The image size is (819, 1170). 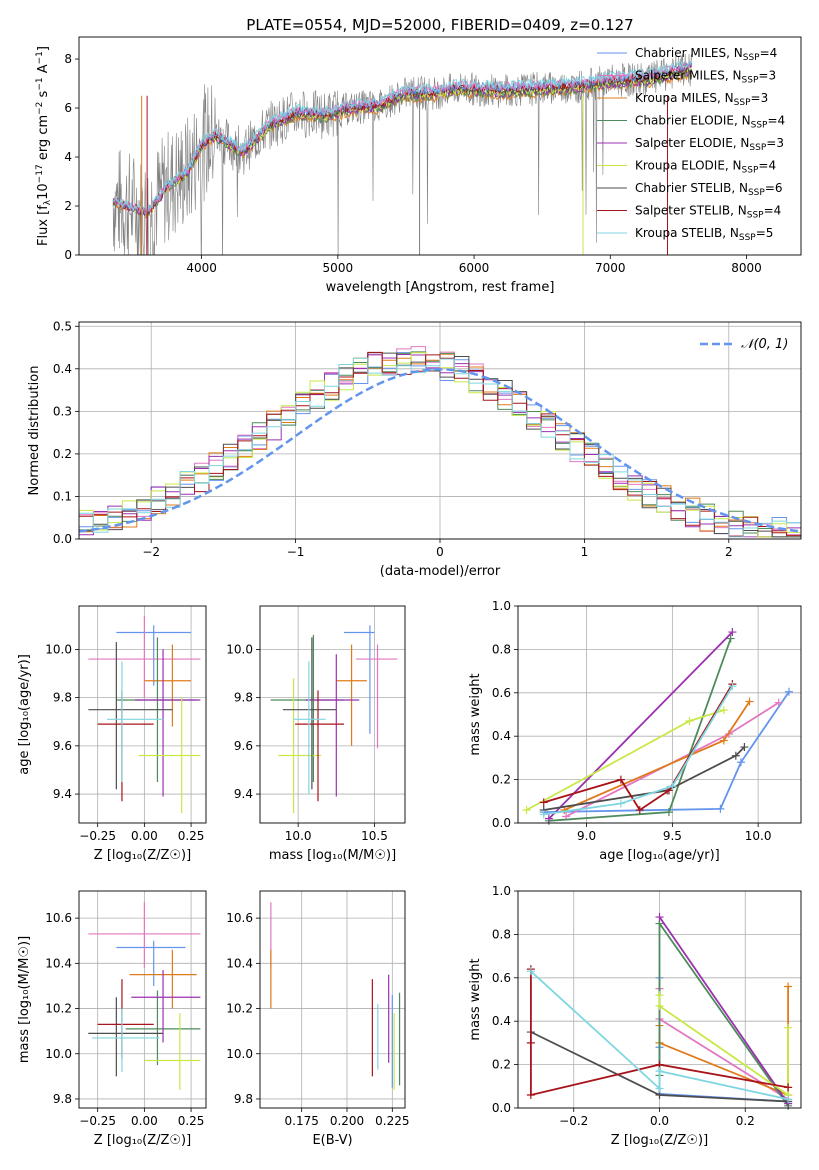 I want to click on weight-series-kroupa_miles, so click(x=657, y=756).